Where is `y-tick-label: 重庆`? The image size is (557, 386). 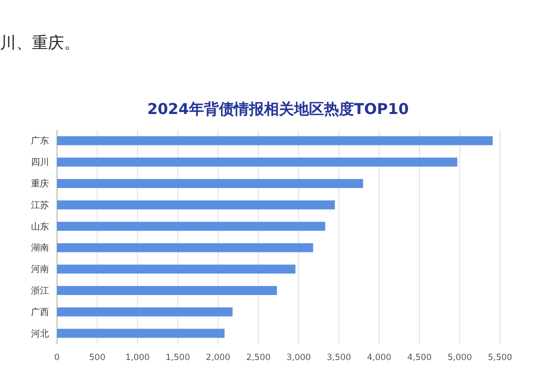
y-tick-label: 重庆 is located at coordinates (40, 184).